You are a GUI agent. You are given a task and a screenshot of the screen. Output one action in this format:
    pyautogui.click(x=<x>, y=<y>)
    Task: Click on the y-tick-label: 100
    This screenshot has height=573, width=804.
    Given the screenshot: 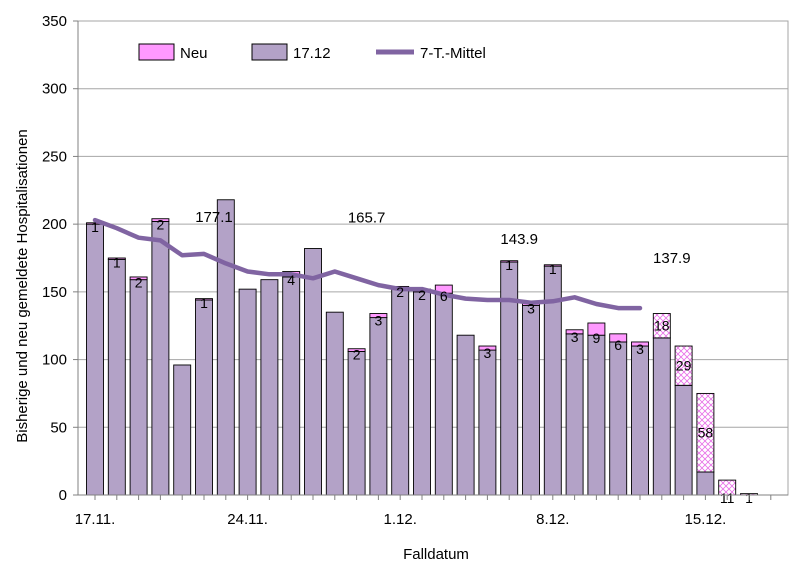 What is the action you would take?
    pyautogui.click(x=54, y=360)
    